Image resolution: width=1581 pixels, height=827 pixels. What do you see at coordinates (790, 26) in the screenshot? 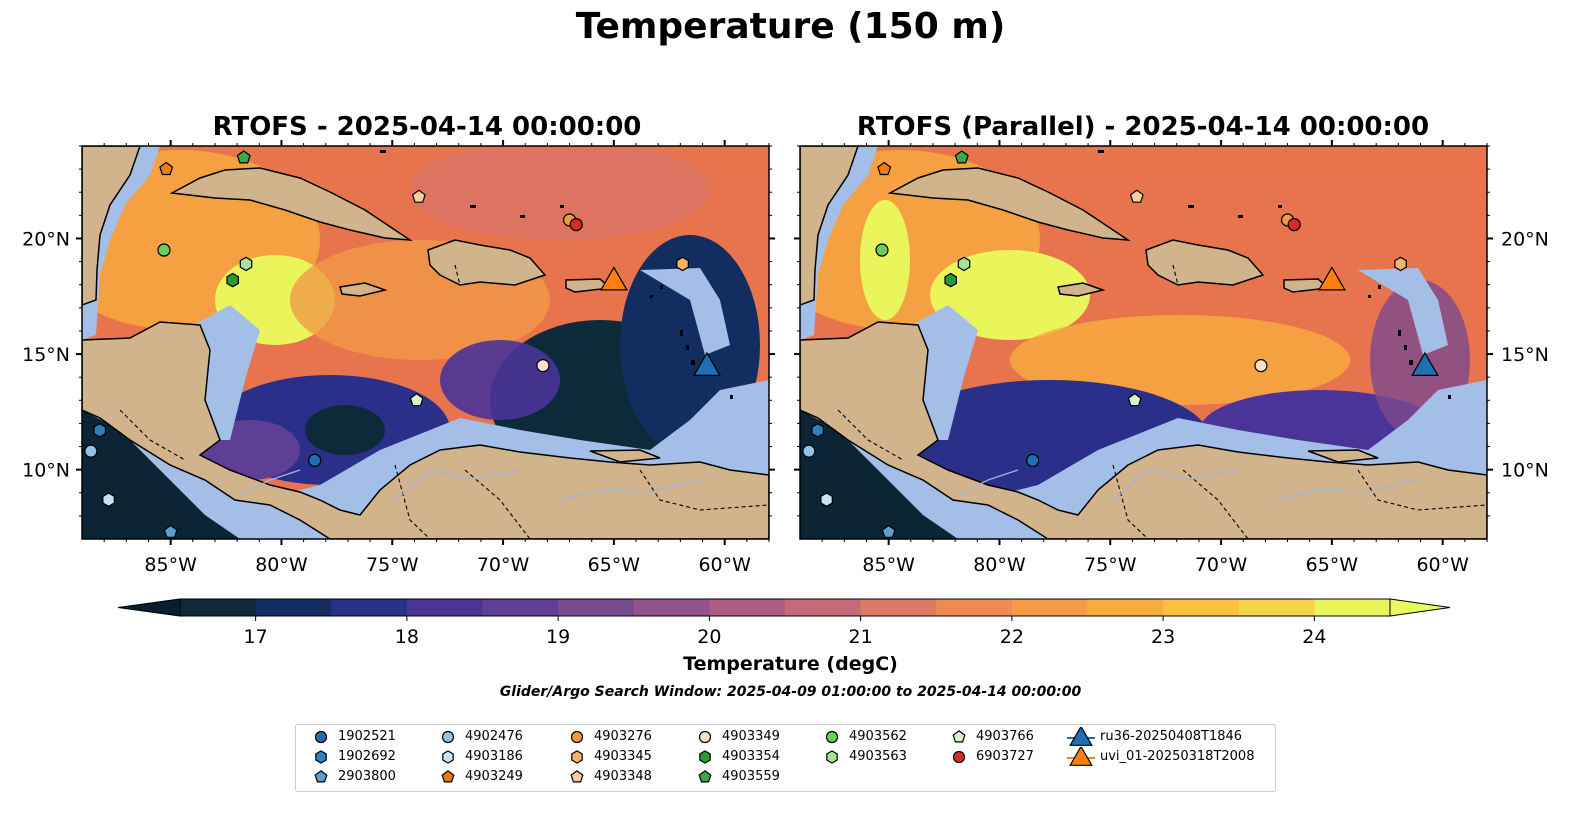
I see `figure-title: Temperature (150 m)` at bounding box center [790, 26].